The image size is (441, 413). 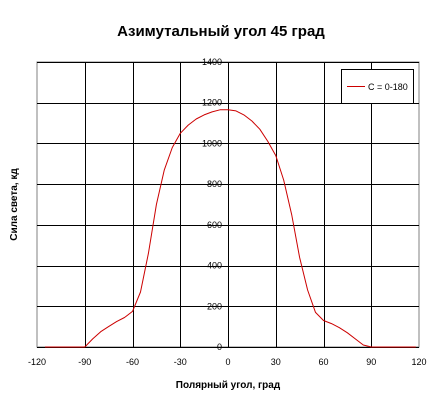 I want to click on x-tick-label: -30, so click(x=180, y=362).